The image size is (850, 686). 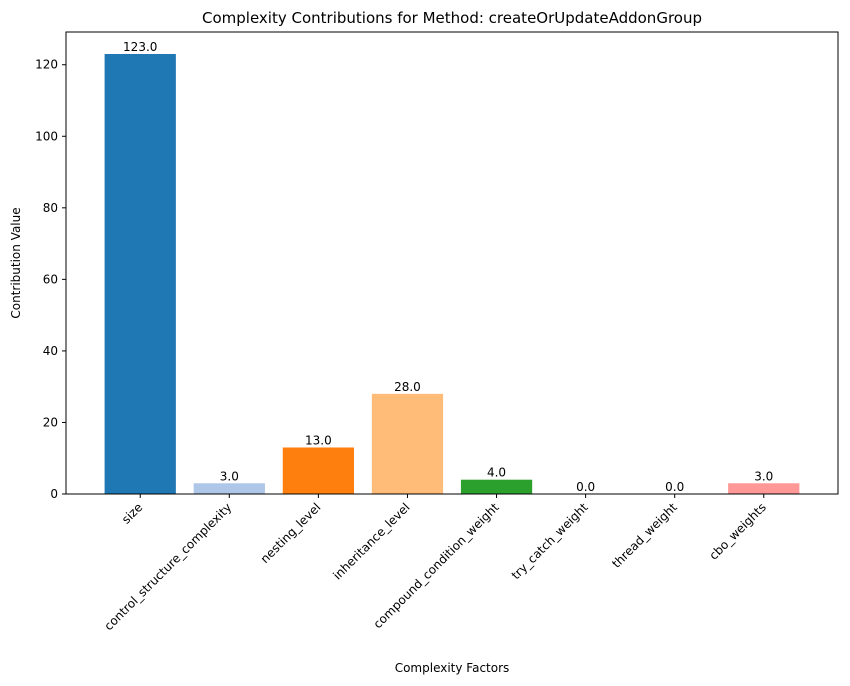 What do you see at coordinates (132, 513) in the screenshot?
I see `x-tick-label-size: size` at bounding box center [132, 513].